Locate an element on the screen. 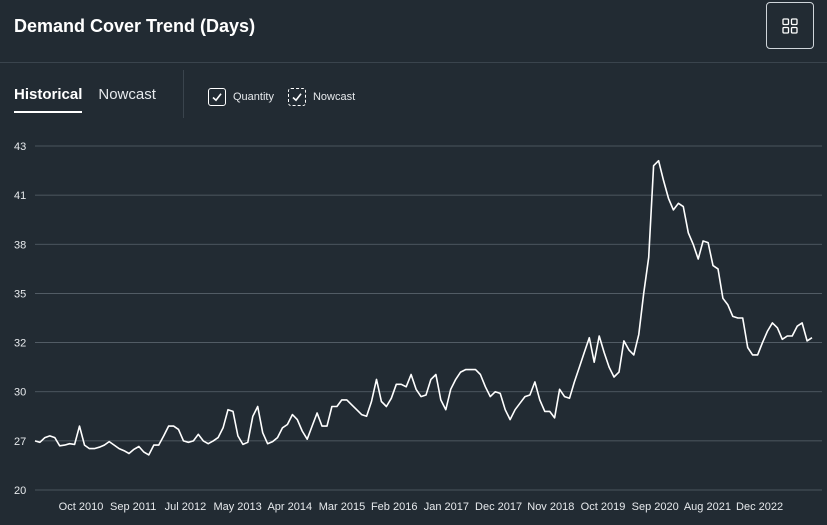 The image size is (827, 525). y-tick-label: 20 is located at coordinates (20, 491).